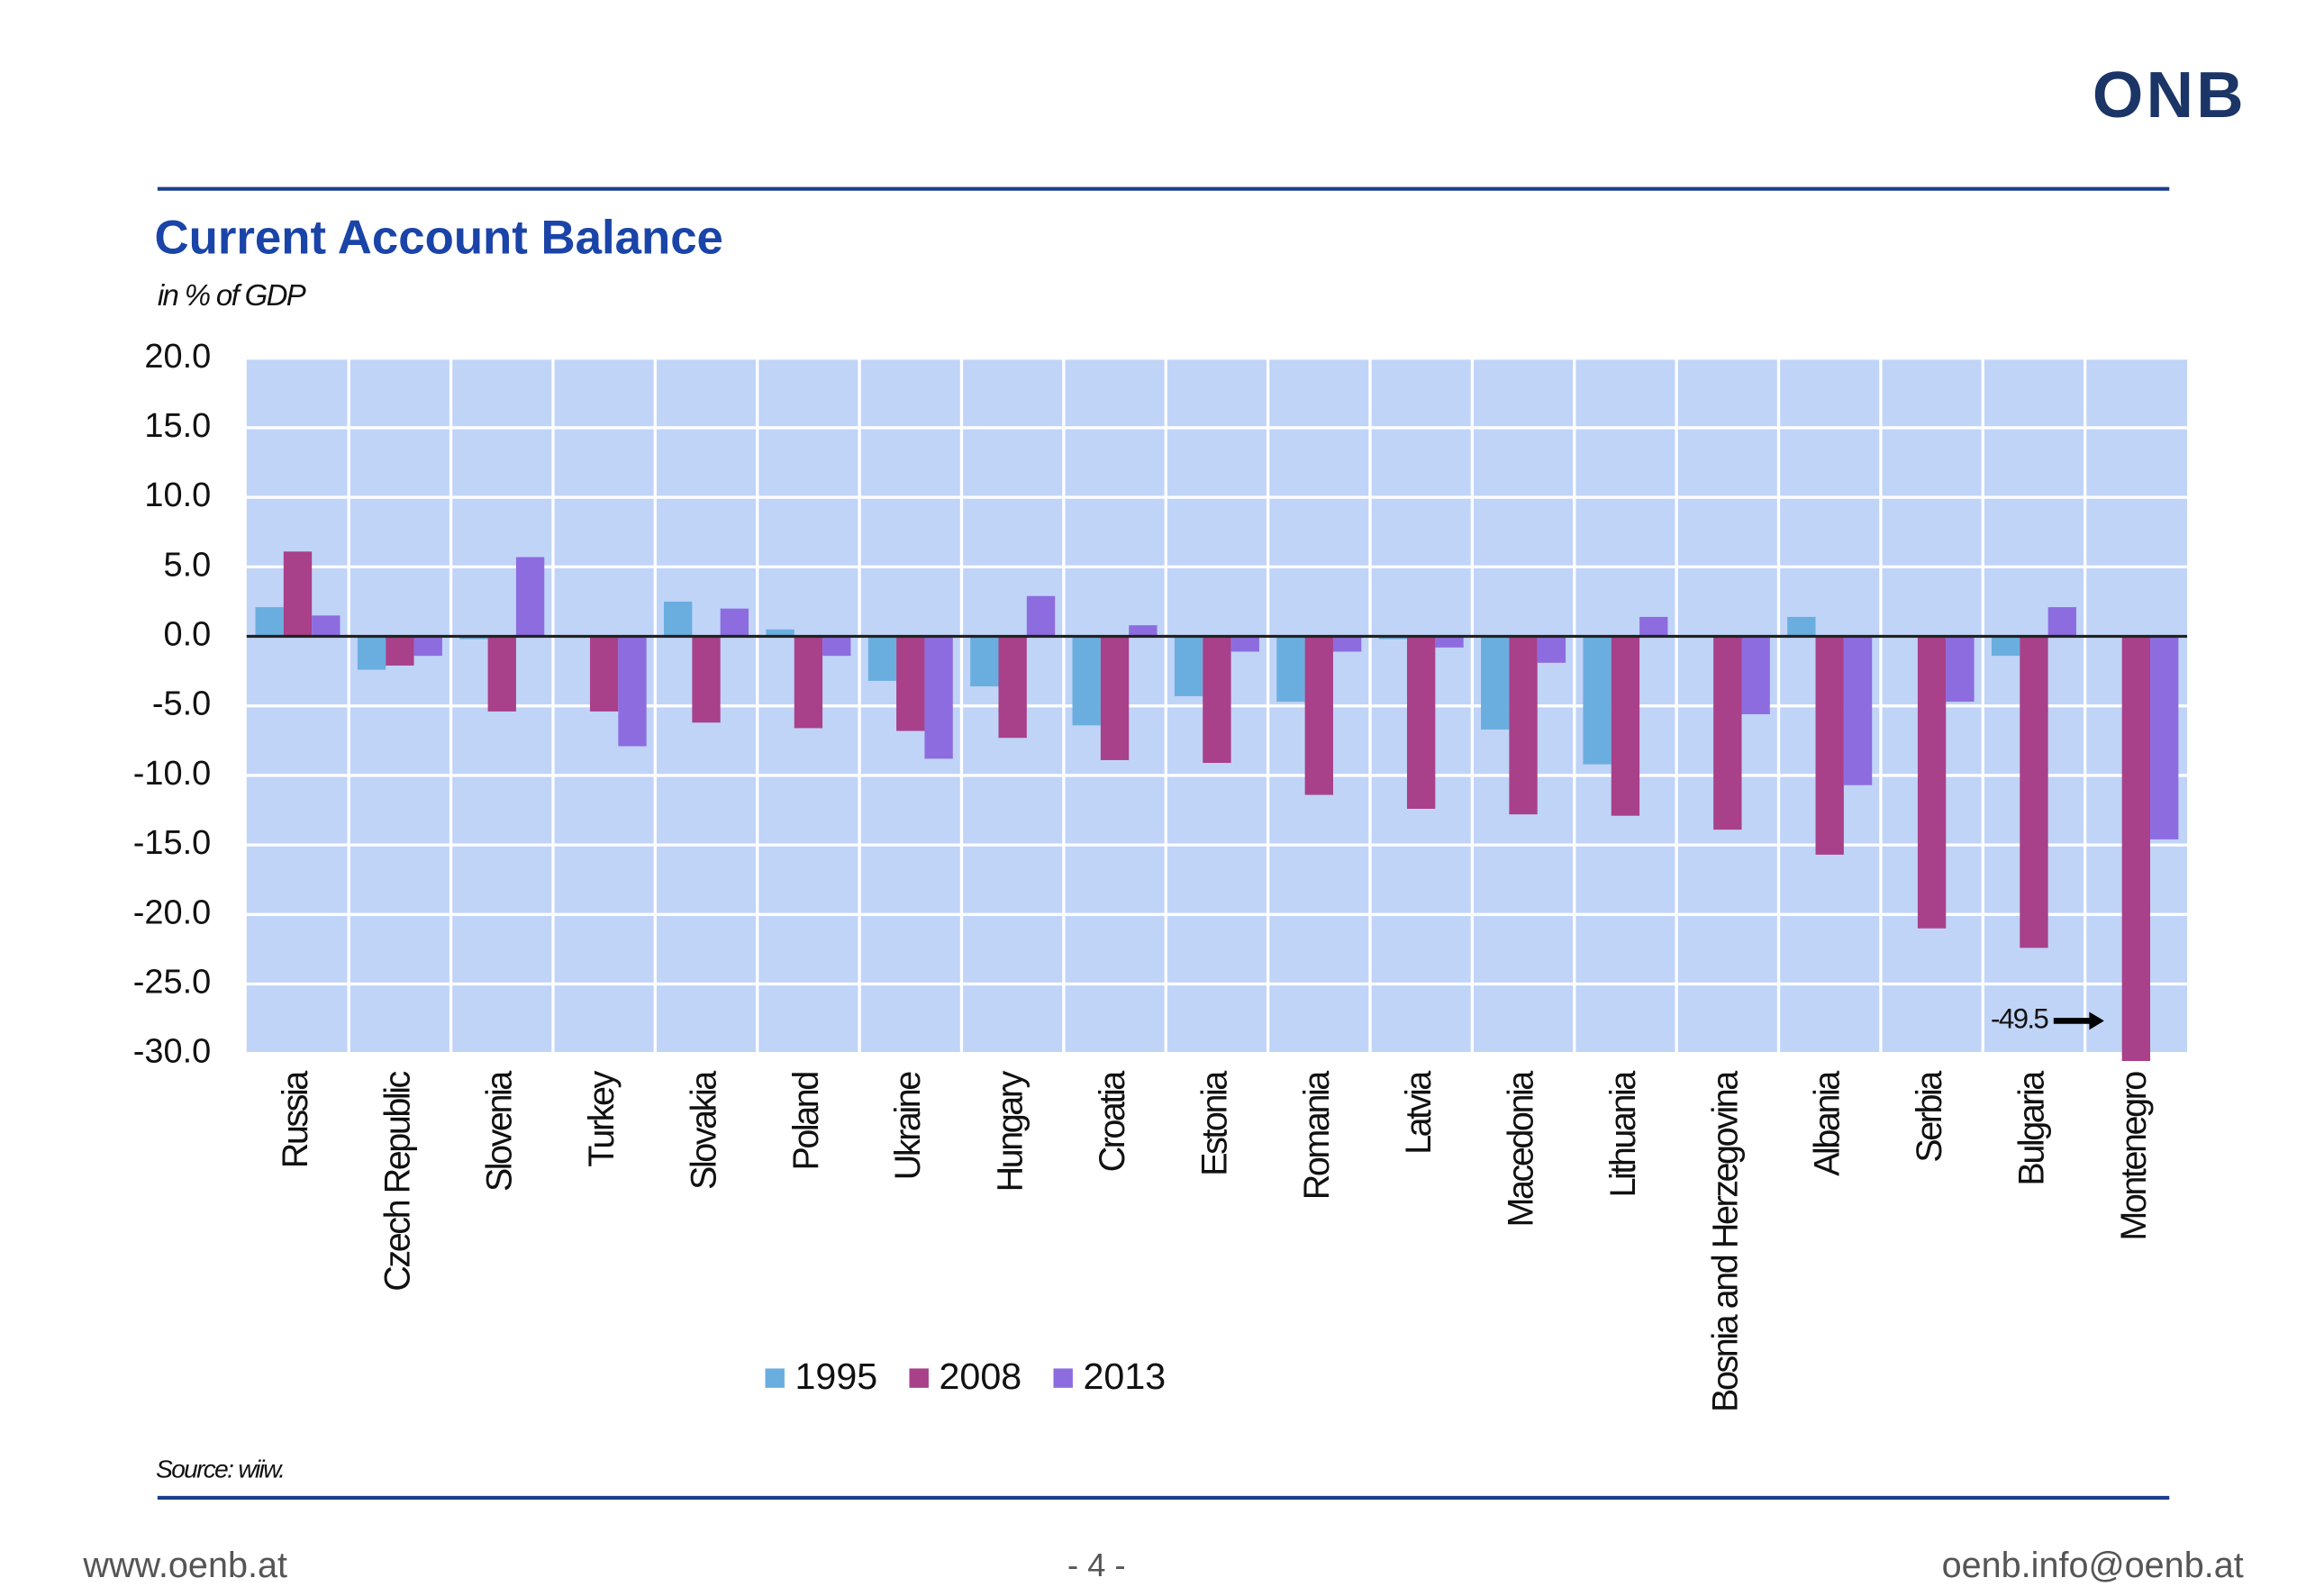  What do you see at coordinates (181, 704) in the screenshot?
I see `y-tick-label: -5.0` at bounding box center [181, 704].